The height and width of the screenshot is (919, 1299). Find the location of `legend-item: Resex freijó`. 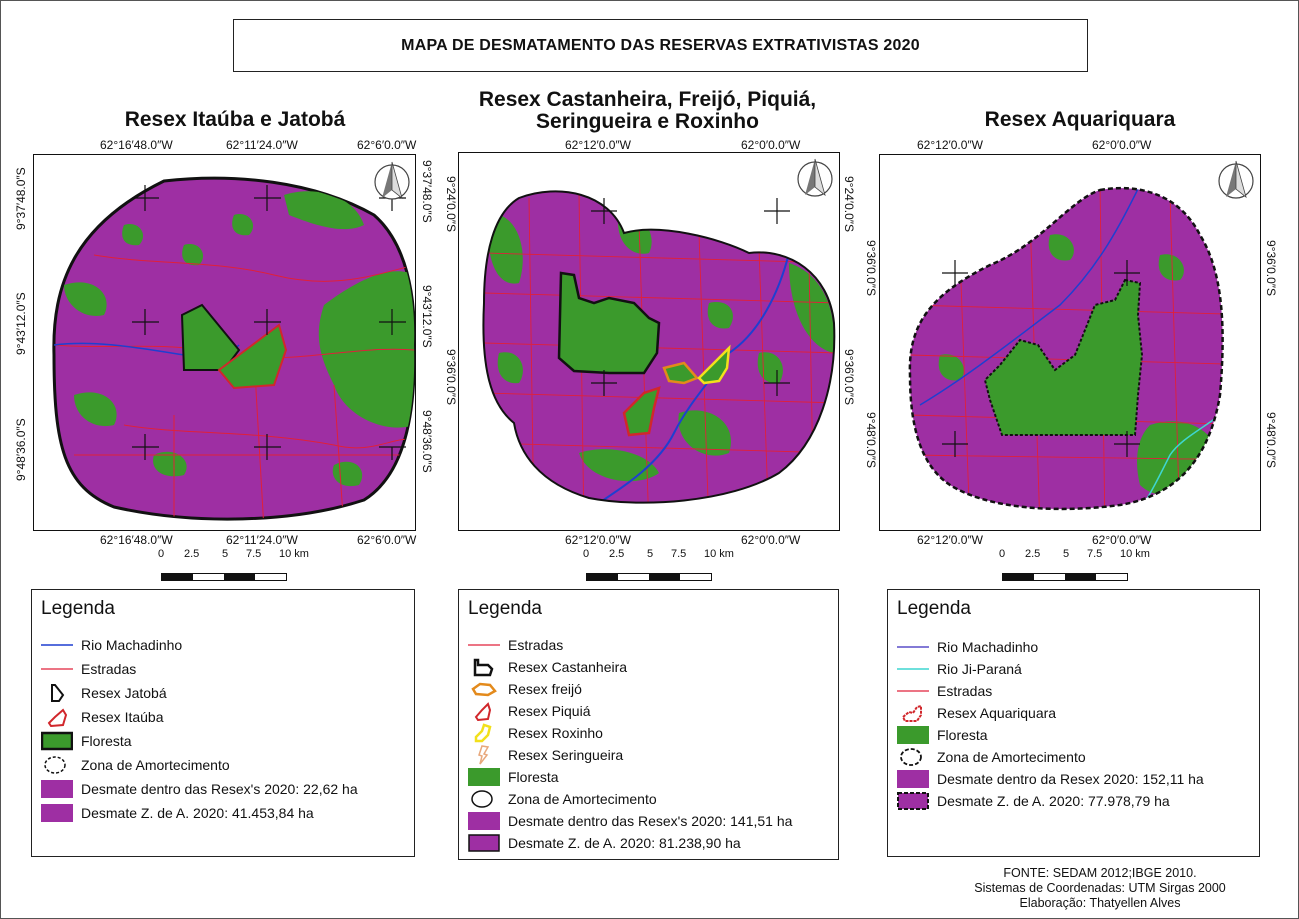

legend-item: Resex freijó is located at coordinates (525, 689).